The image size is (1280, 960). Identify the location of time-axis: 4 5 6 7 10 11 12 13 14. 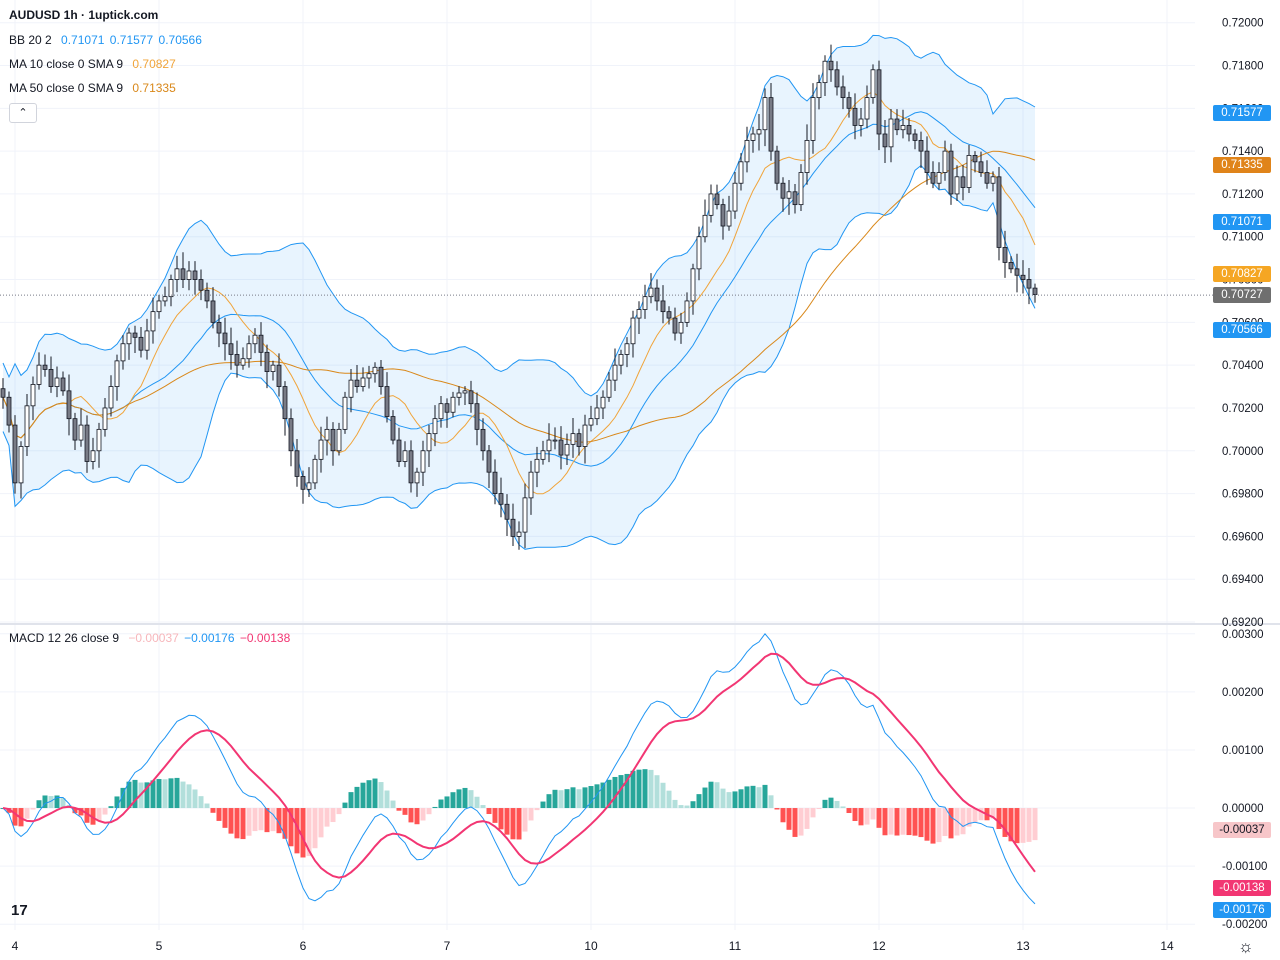
(593, 946).